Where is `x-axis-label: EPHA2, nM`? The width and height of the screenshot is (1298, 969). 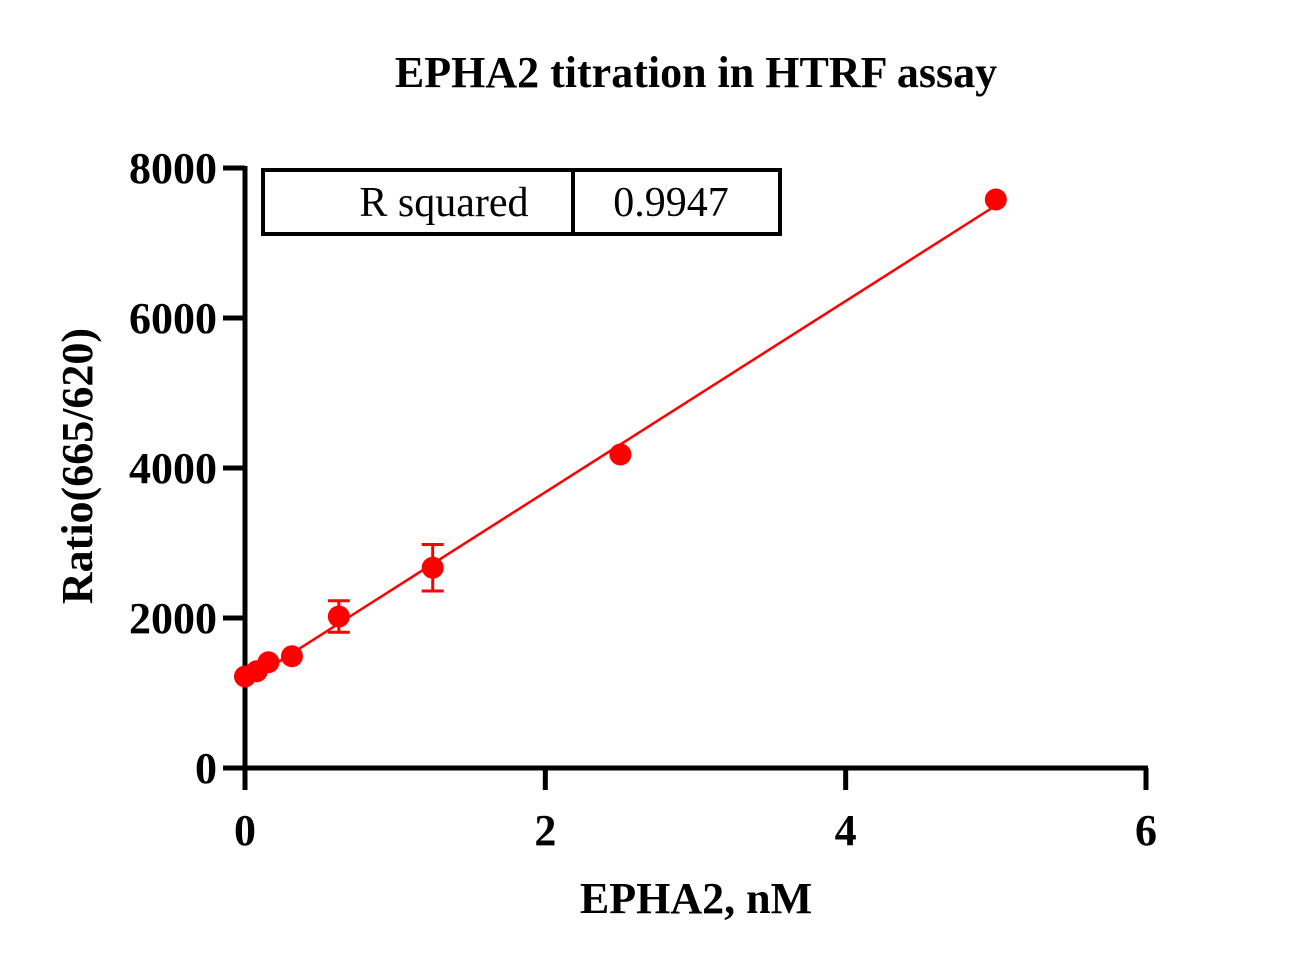 x-axis-label: EPHA2, nM is located at coordinates (696, 898).